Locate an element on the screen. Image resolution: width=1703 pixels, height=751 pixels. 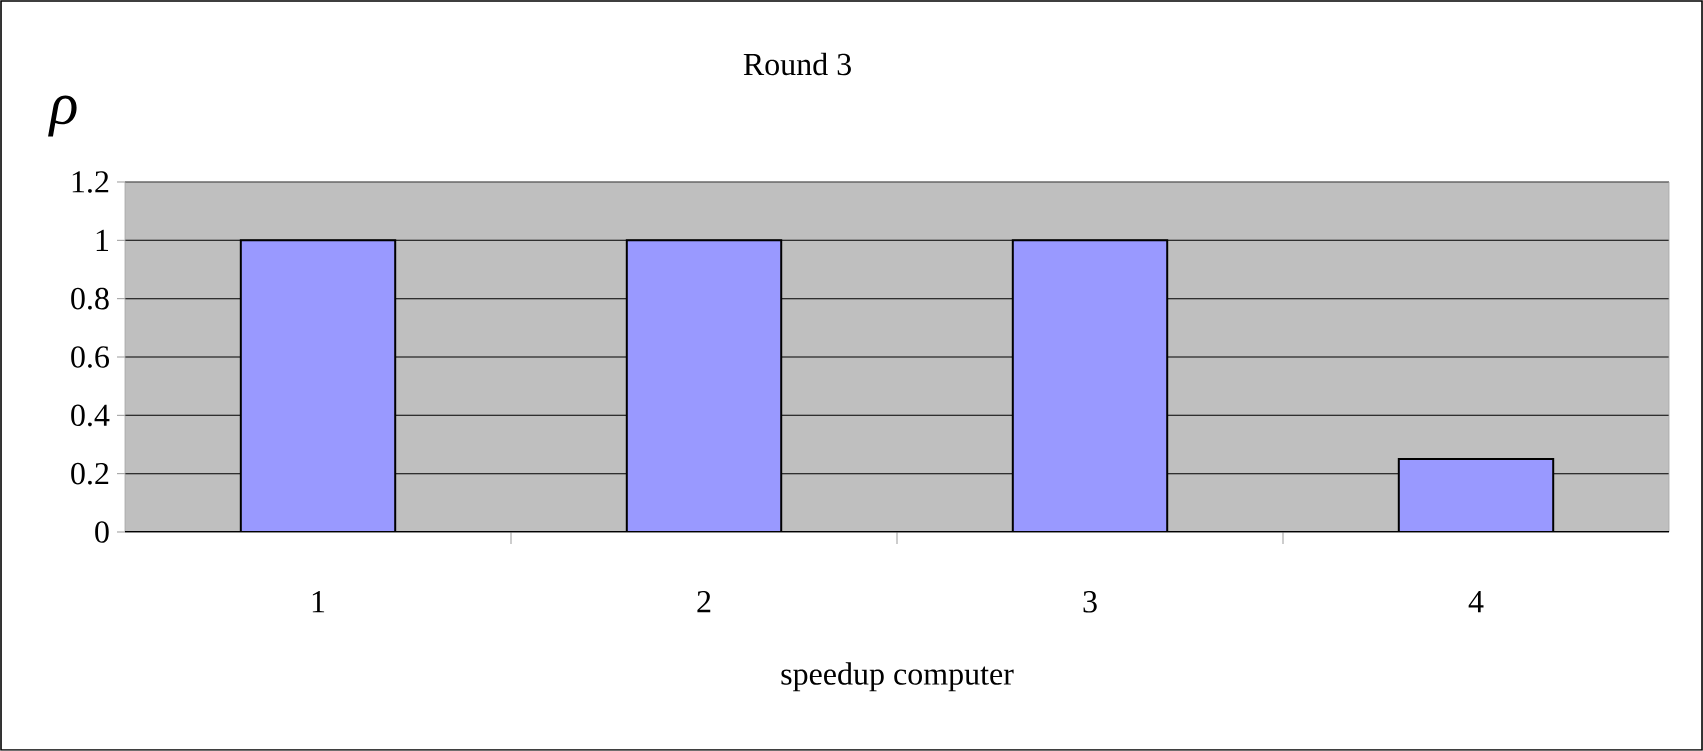
x-tick-label: 1 is located at coordinates (318, 602).